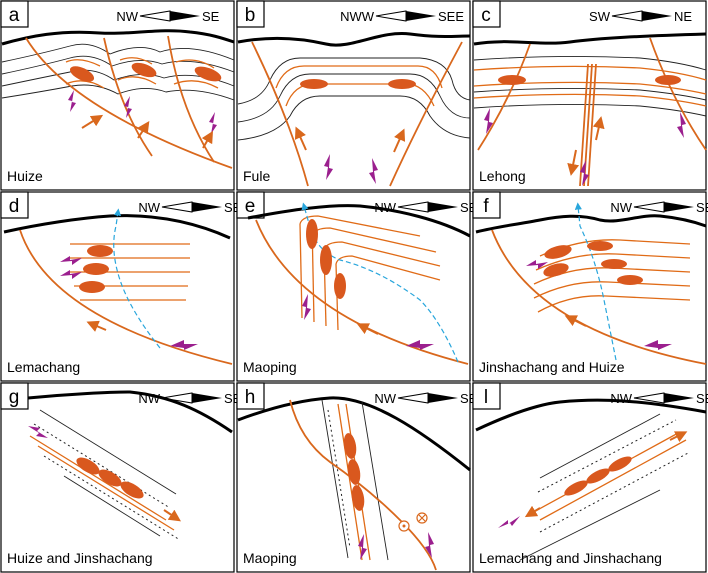 This screenshot has width=708, height=573. I want to click on panel-label: e, so click(250, 206).